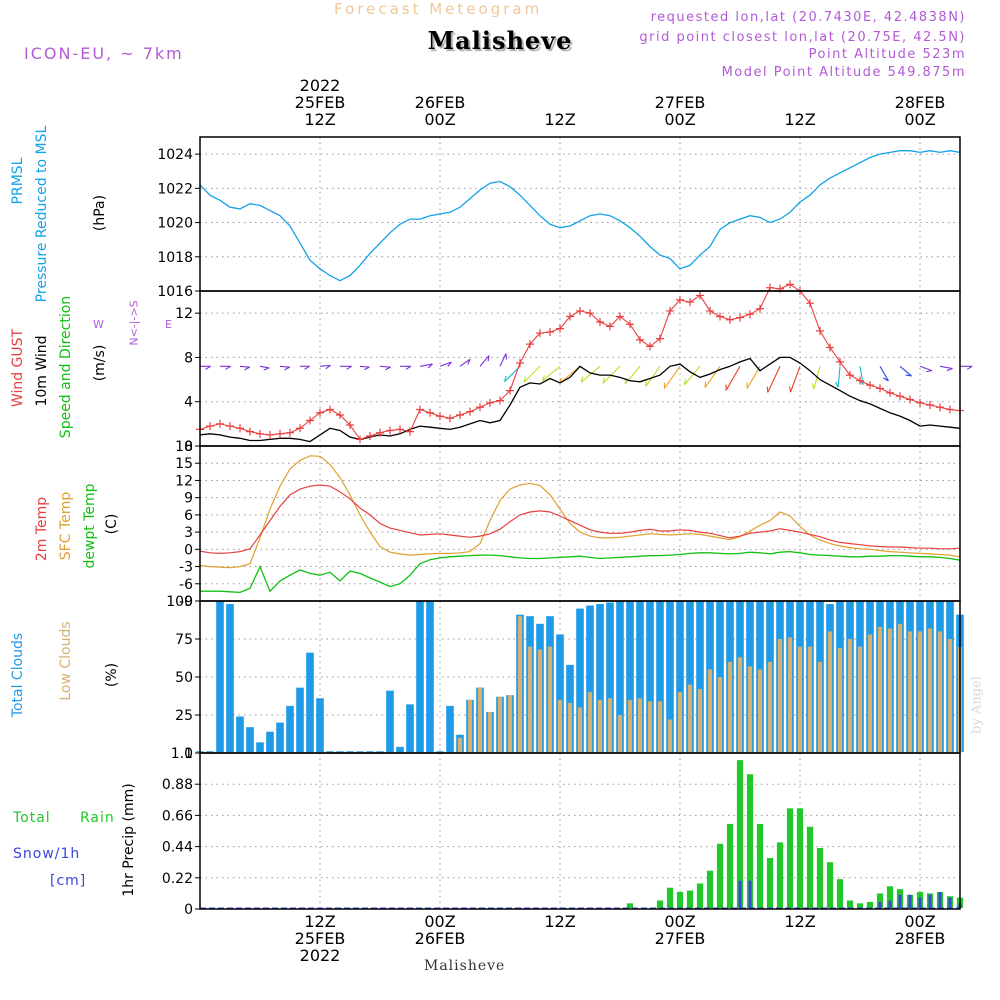 The image size is (1000, 1000). Describe the element at coordinates (100, 363) in the screenshot. I see `wind-unit-label: (m/s)` at that location.